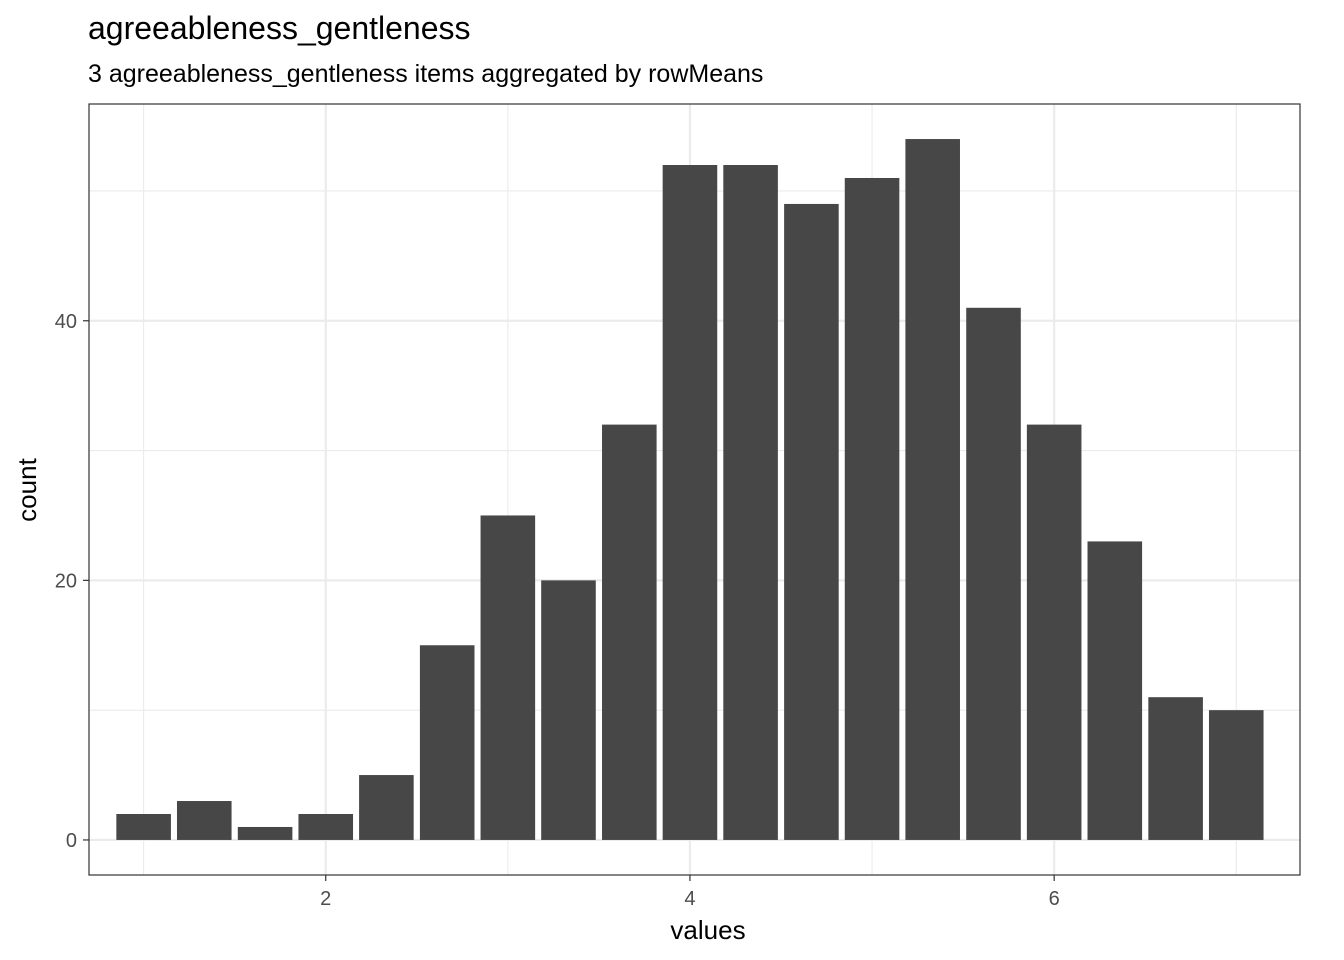 This screenshot has width=1344, height=960. What do you see at coordinates (27, 489) in the screenshot?
I see `y-axis-title: count` at bounding box center [27, 489].